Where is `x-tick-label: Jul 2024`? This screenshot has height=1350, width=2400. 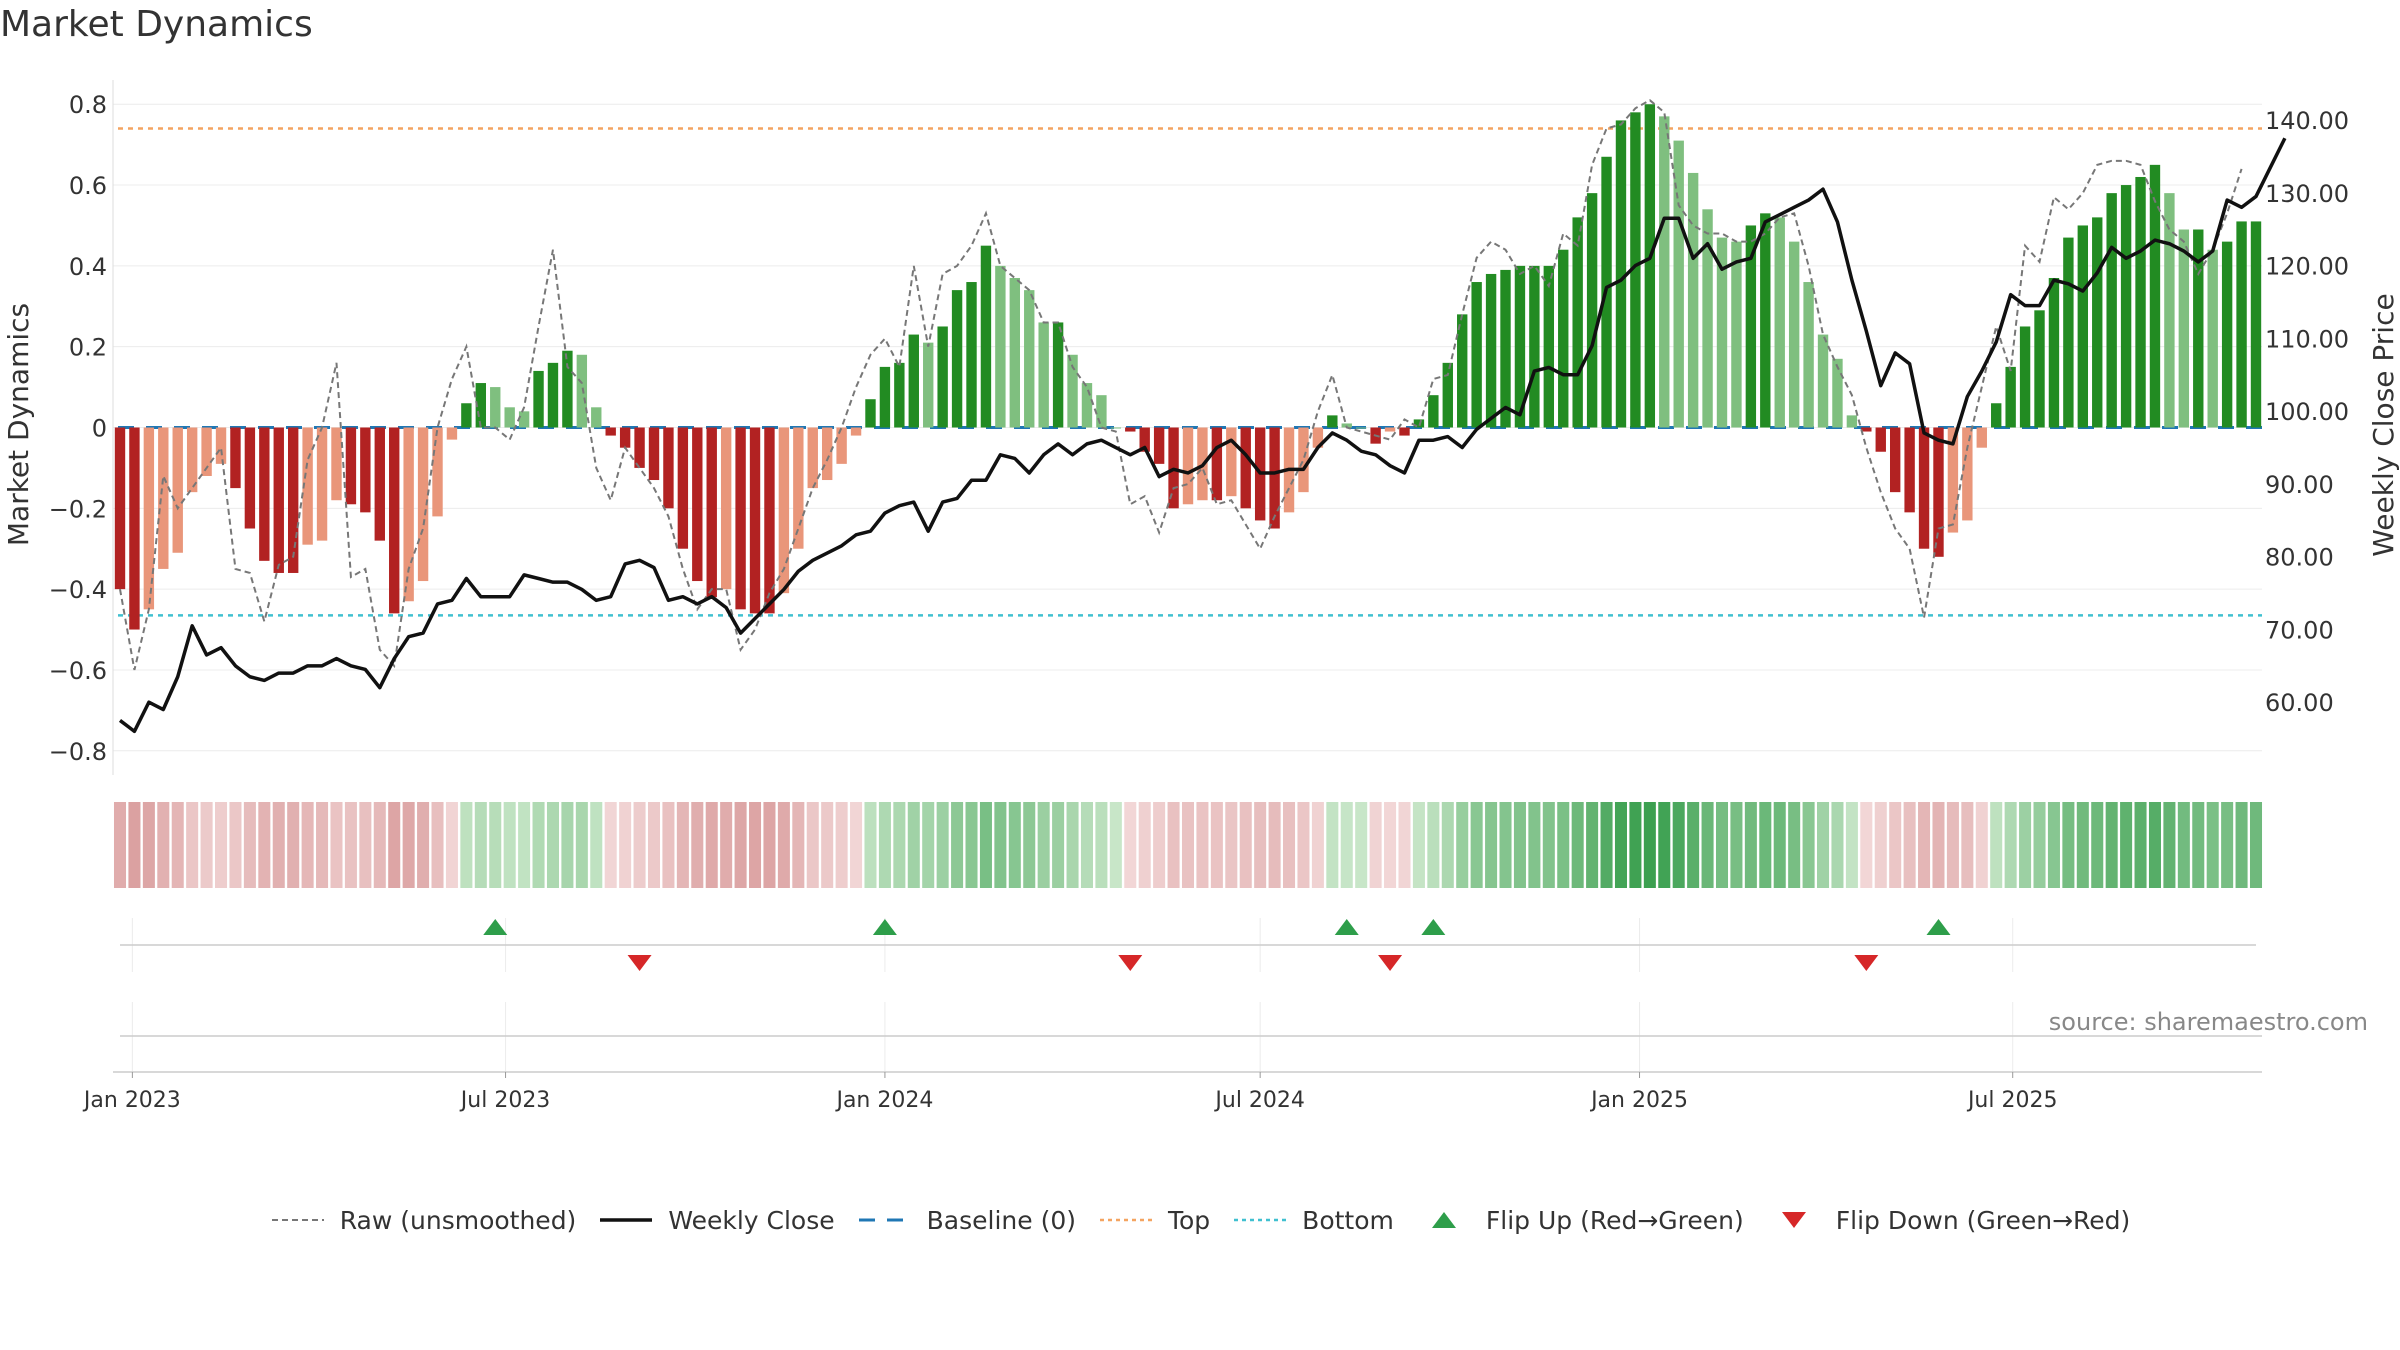 x-tick-label: Jul 2024 is located at coordinates (1259, 1100).